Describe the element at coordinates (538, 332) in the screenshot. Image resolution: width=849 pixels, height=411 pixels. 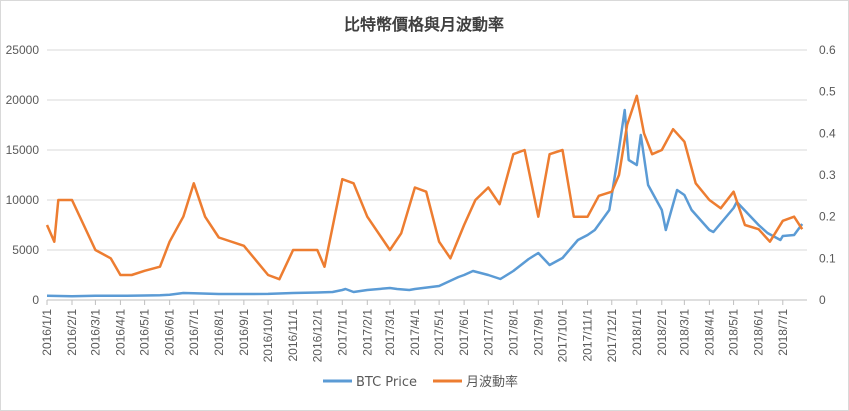
I see `x-tick-label: 2017/9/1` at that location.